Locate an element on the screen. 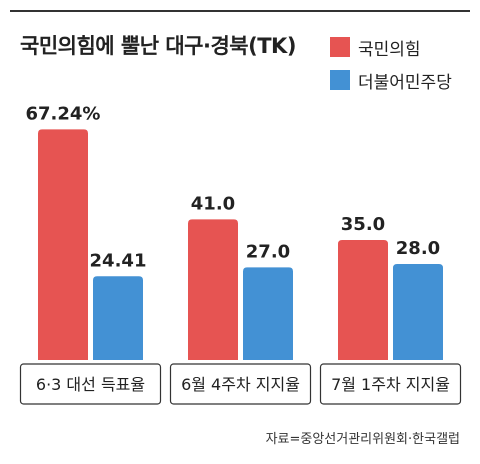 The width and height of the screenshot is (480, 464). legend-item-ppp: 국민의힘 is located at coordinates (375, 48).